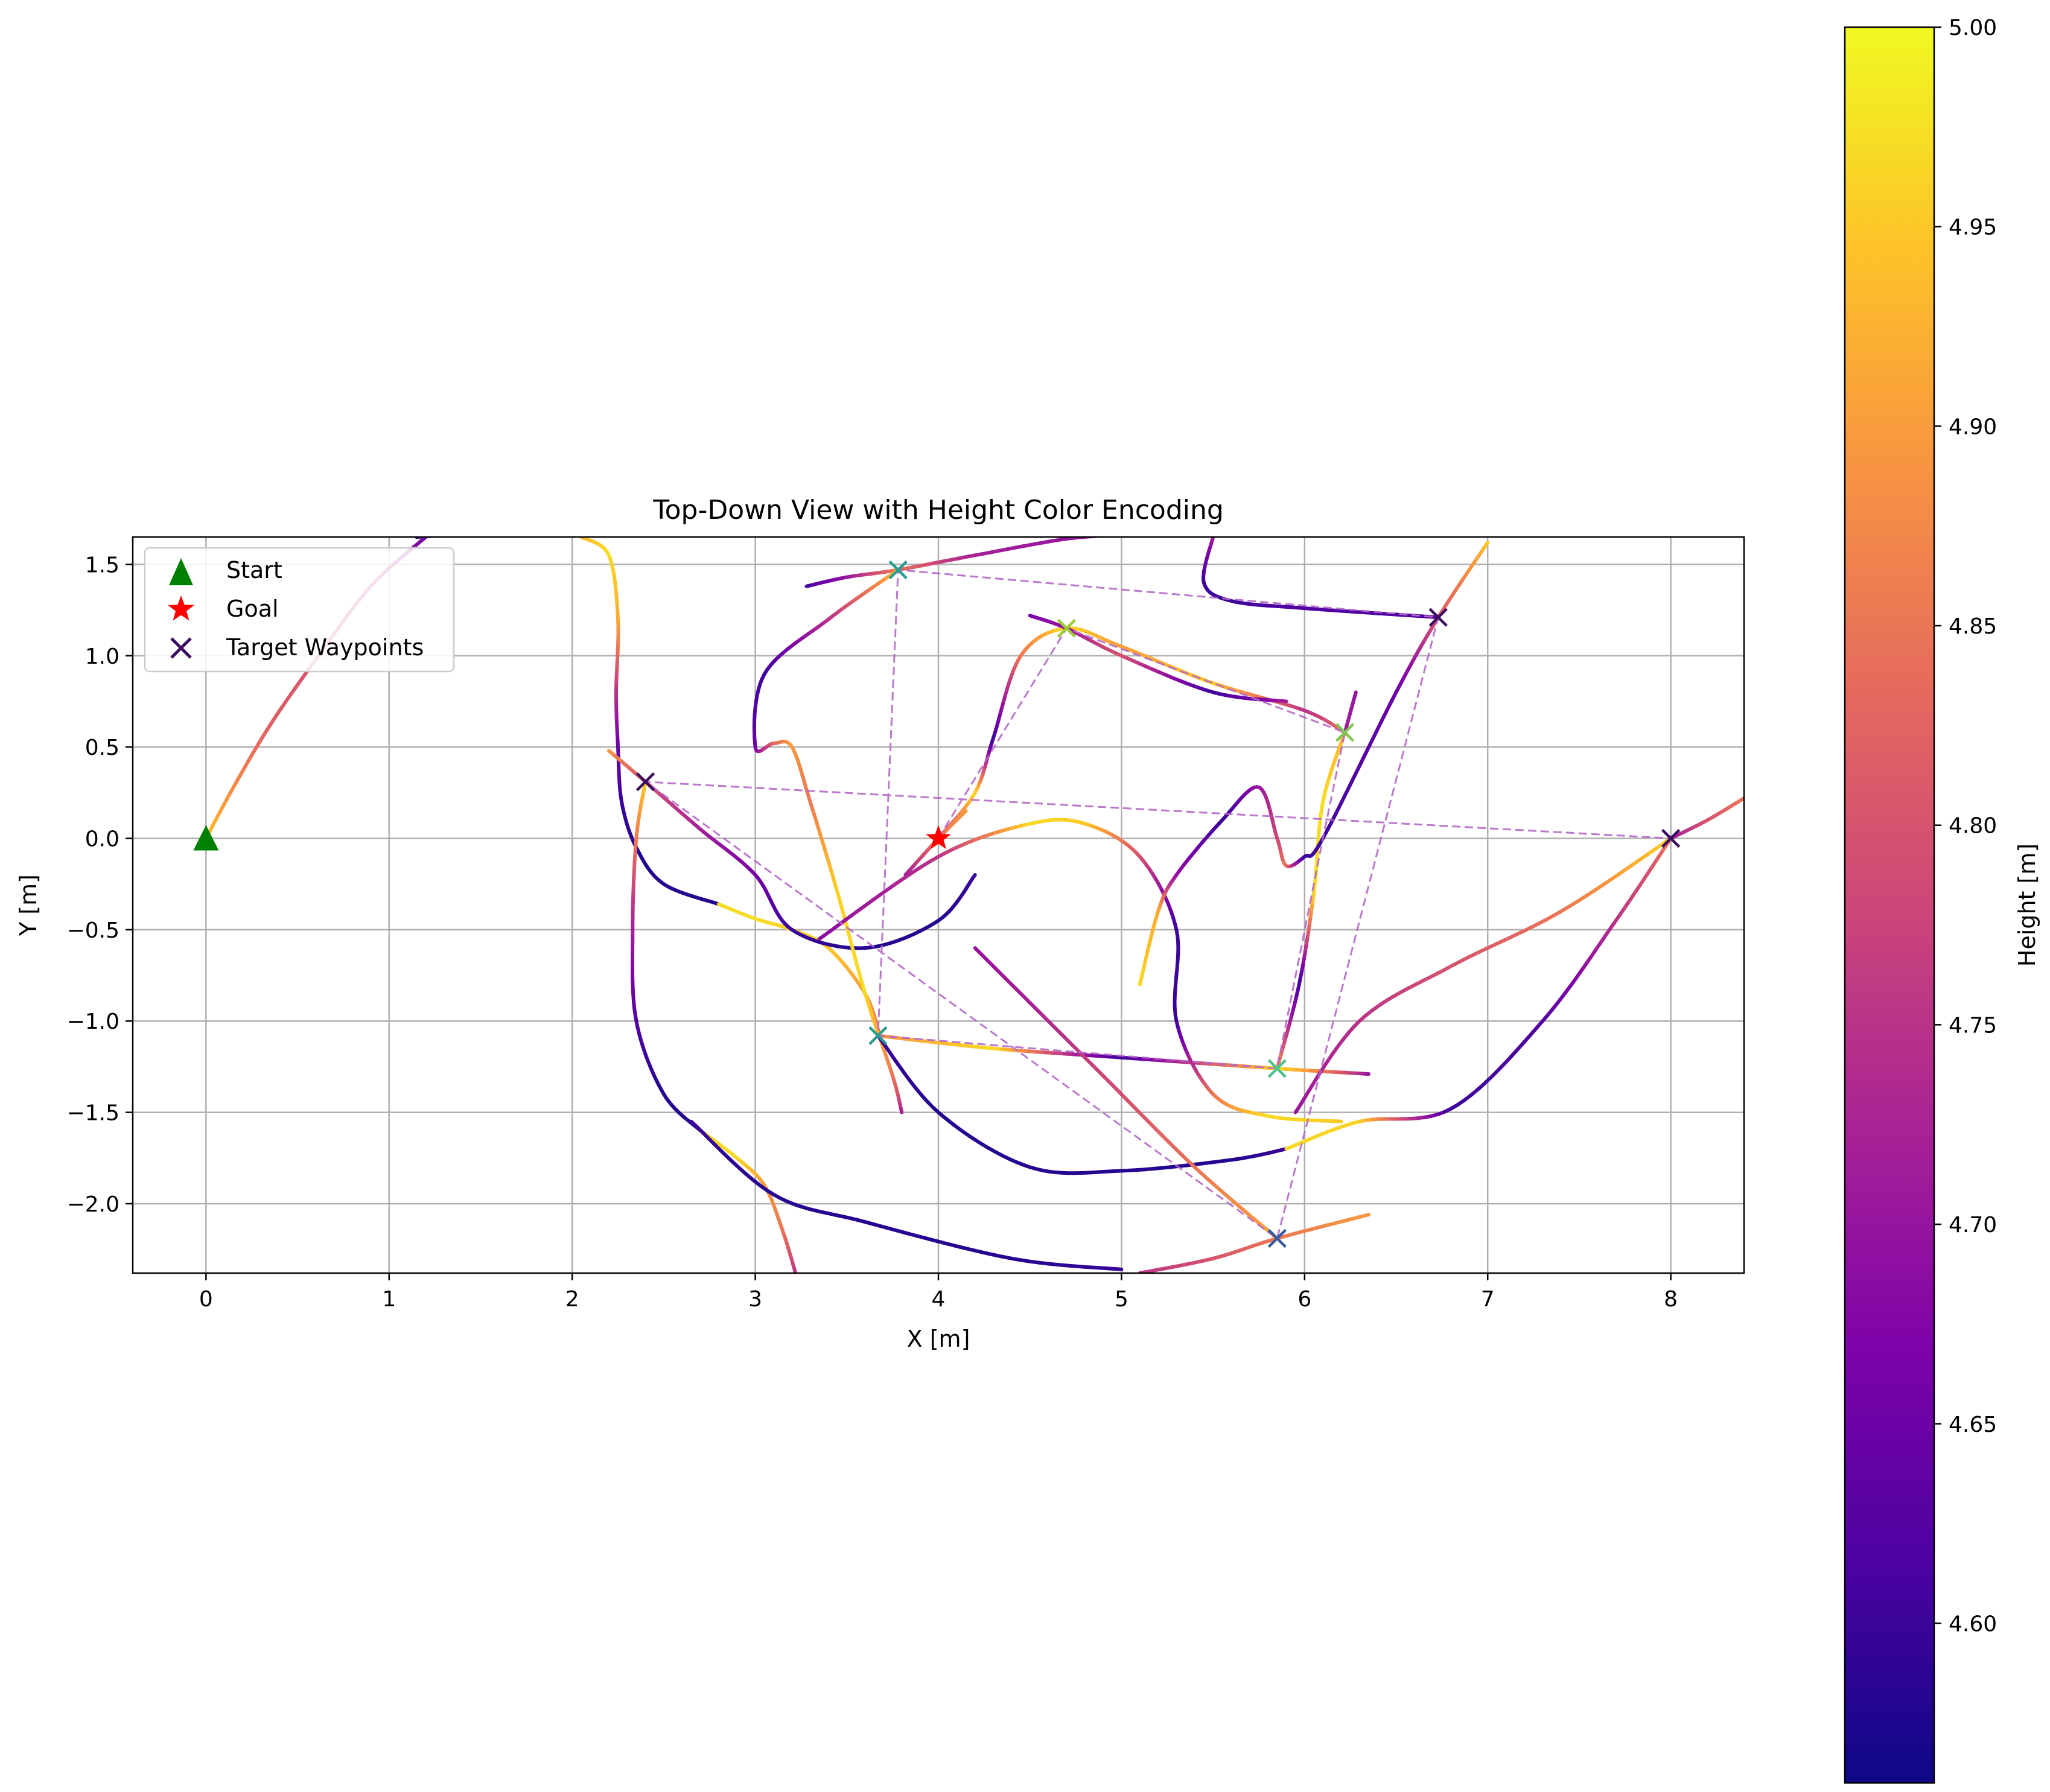 This screenshot has height=1792, width=2050. I want to click on colorbar-label: Height [m], so click(2027, 905).